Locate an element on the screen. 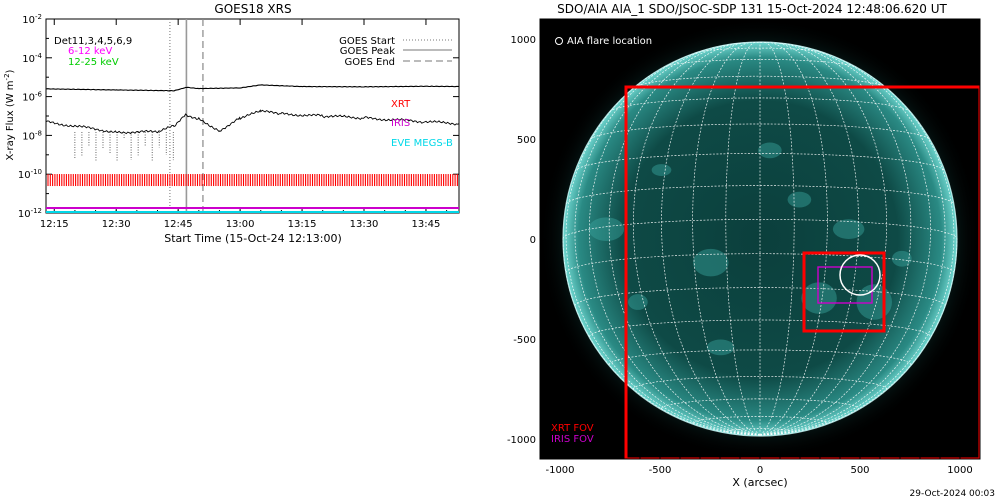 The image size is (1000, 500). xrt-fov-inner-box is located at coordinates (844, 292).